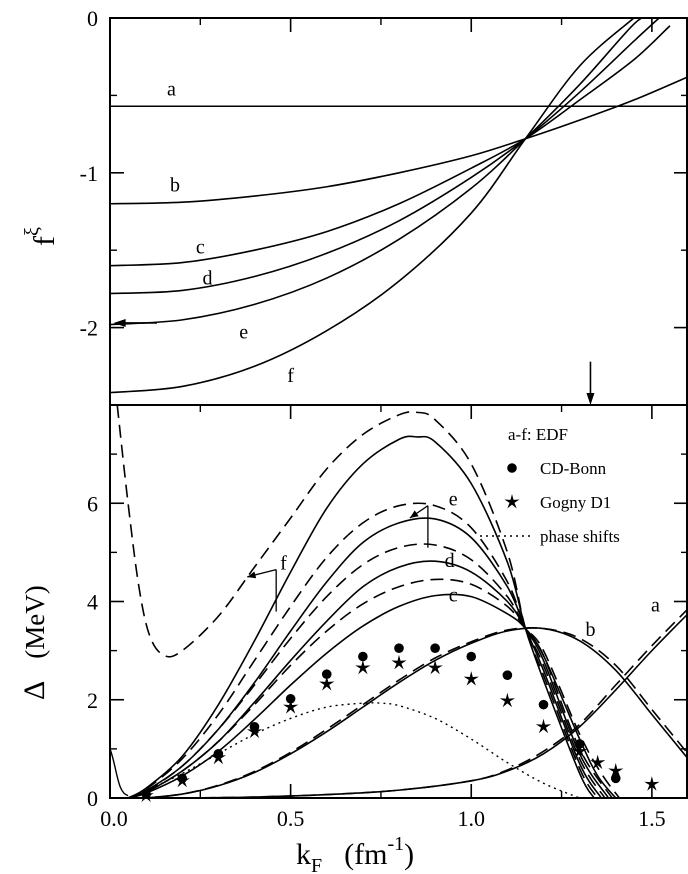  I want to click on top-ytick-label: 0, so click(92, 18).